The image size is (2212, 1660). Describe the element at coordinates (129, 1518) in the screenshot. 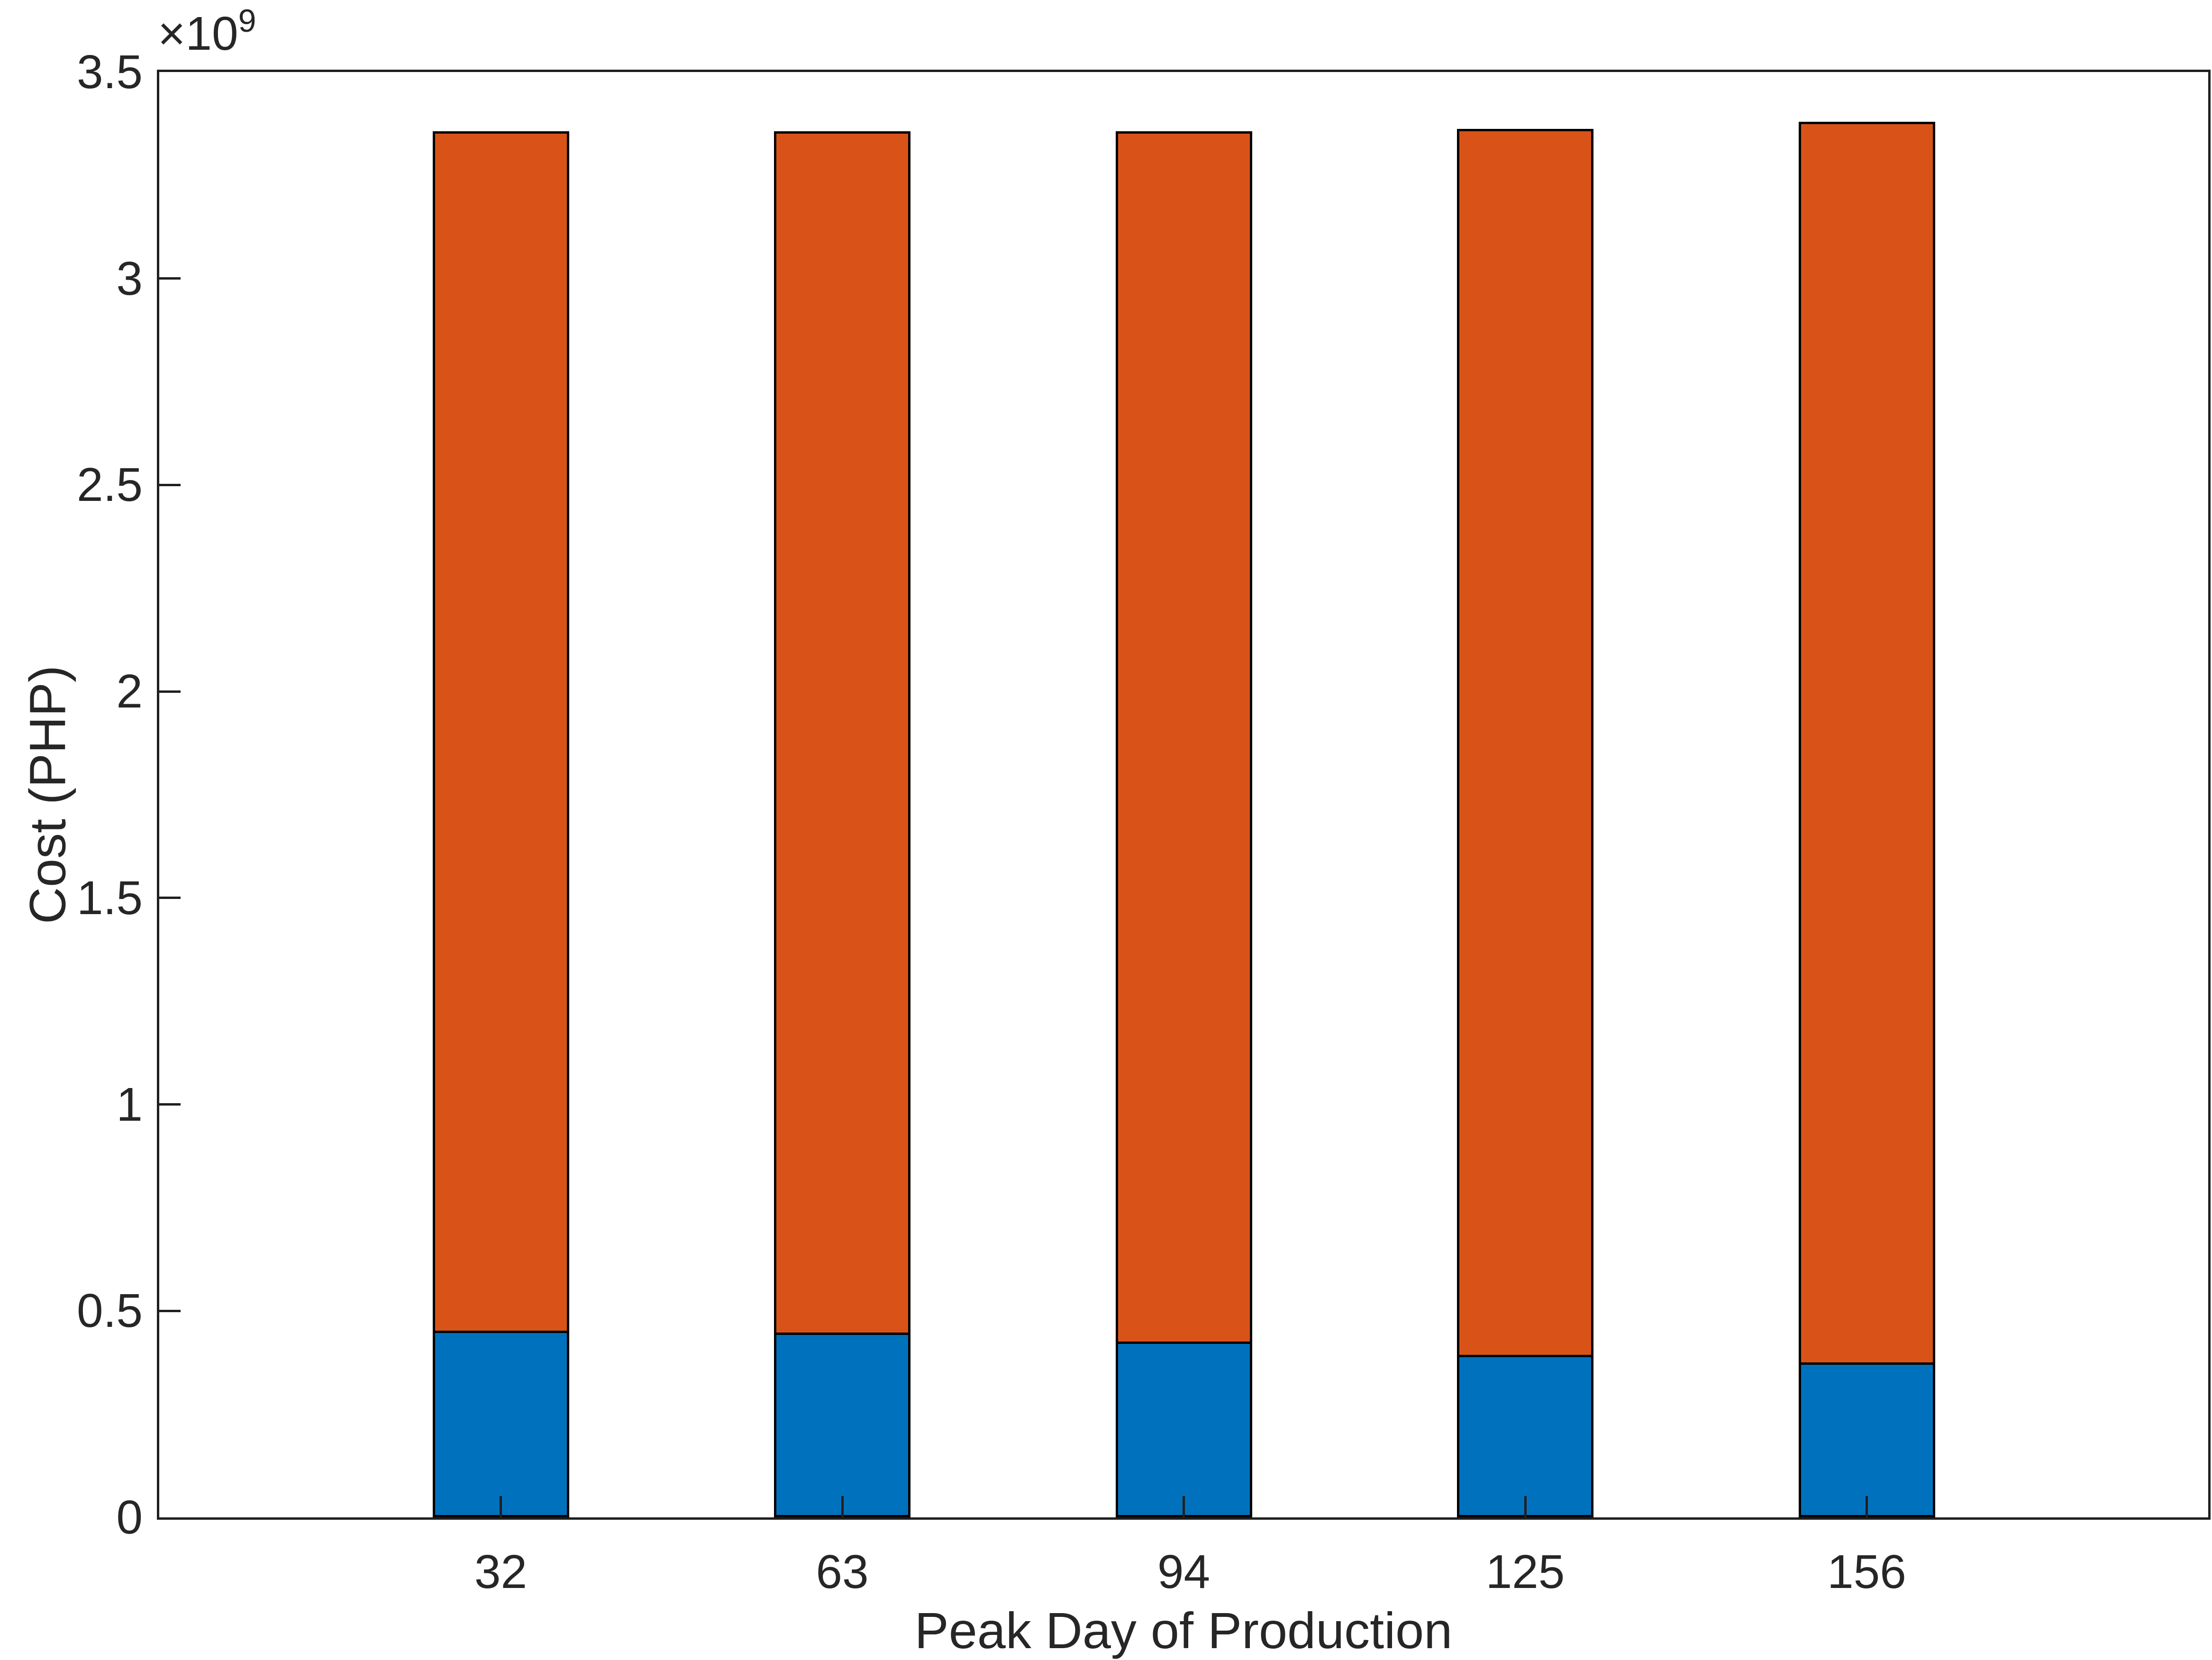

I see `y-tick-label: 0` at that location.